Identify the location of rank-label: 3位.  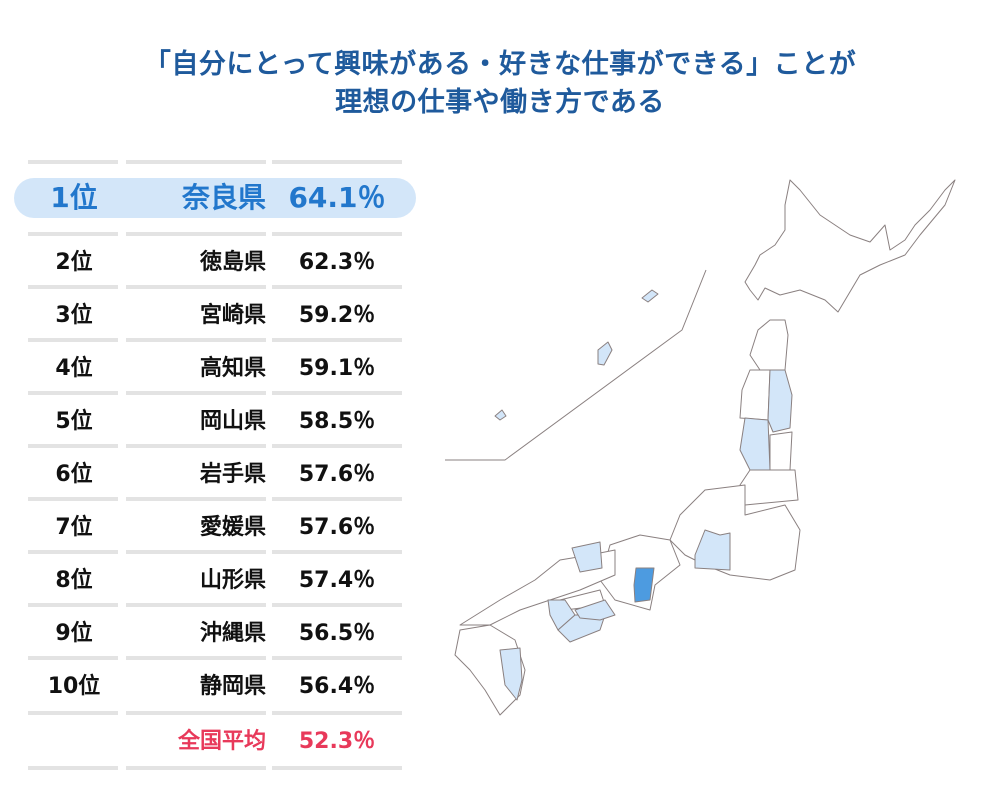
(74, 315).